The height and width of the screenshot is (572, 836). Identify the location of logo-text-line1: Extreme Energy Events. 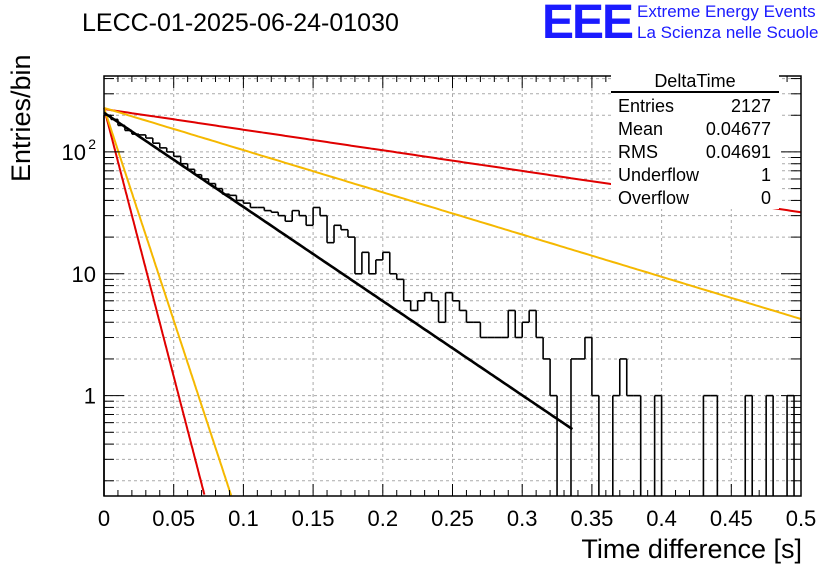
(726, 11).